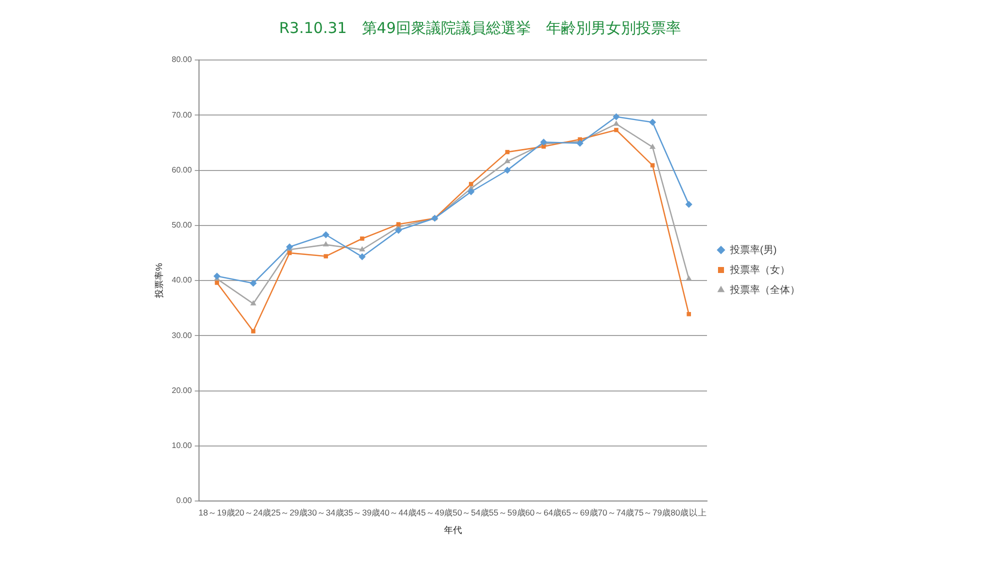 The height and width of the screenshot is (562, 1000). I want to click on y-axis-title: 投票率%, so click(159, 281).